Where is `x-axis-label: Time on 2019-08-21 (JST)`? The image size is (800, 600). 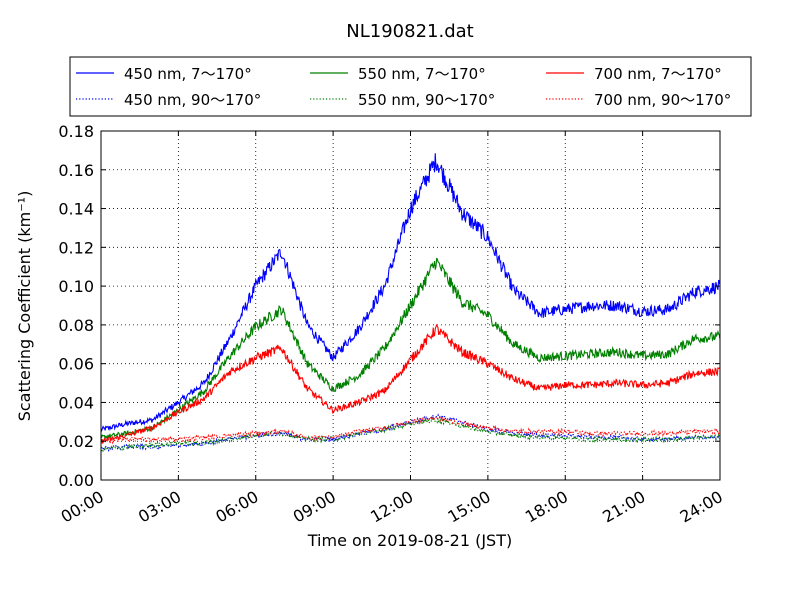 x-axis-label: Time on 2019-08-21 (JST) is located at coordinates (409, 540).